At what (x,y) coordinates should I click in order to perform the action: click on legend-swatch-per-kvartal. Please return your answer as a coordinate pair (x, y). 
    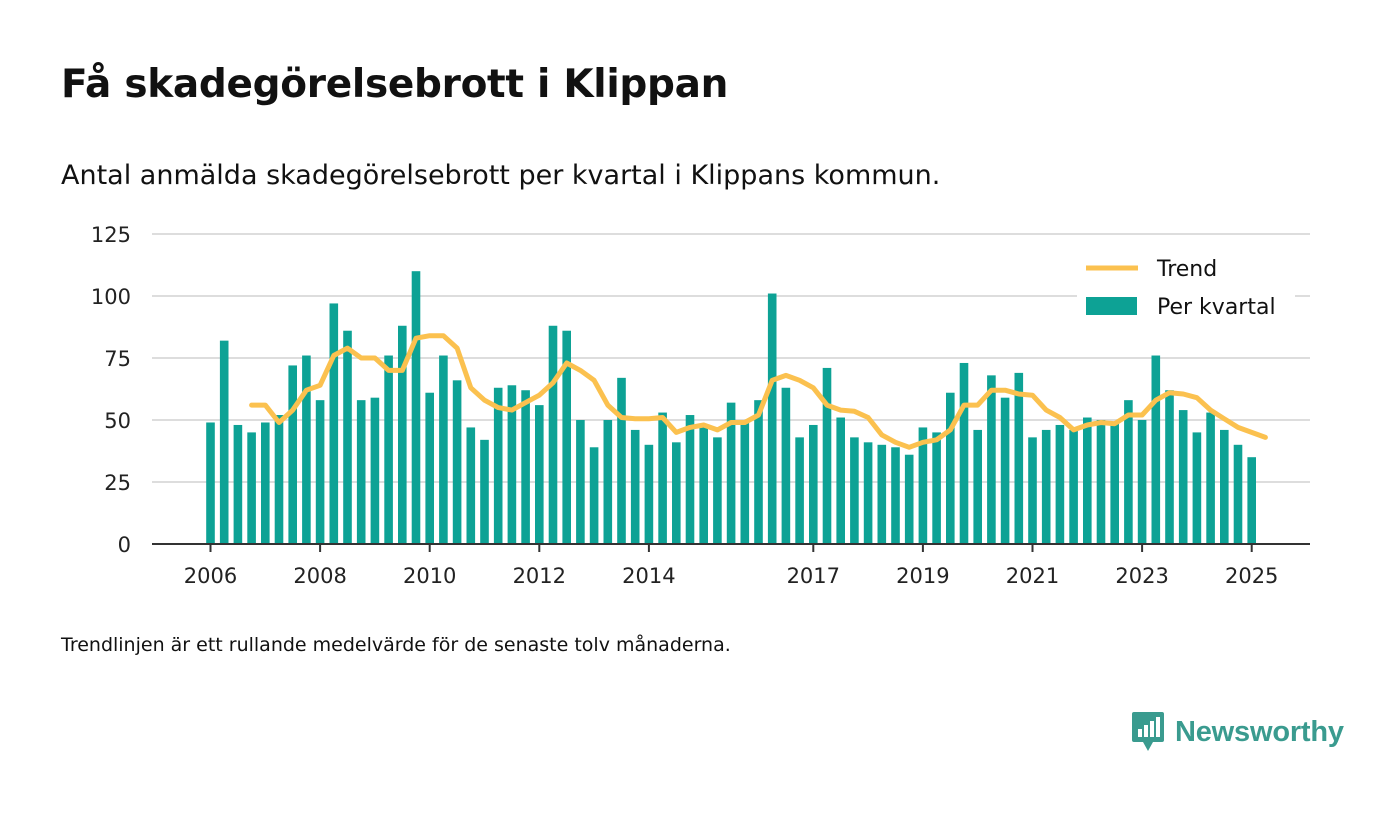
    Looking at the image, I should click on (1111, 306).